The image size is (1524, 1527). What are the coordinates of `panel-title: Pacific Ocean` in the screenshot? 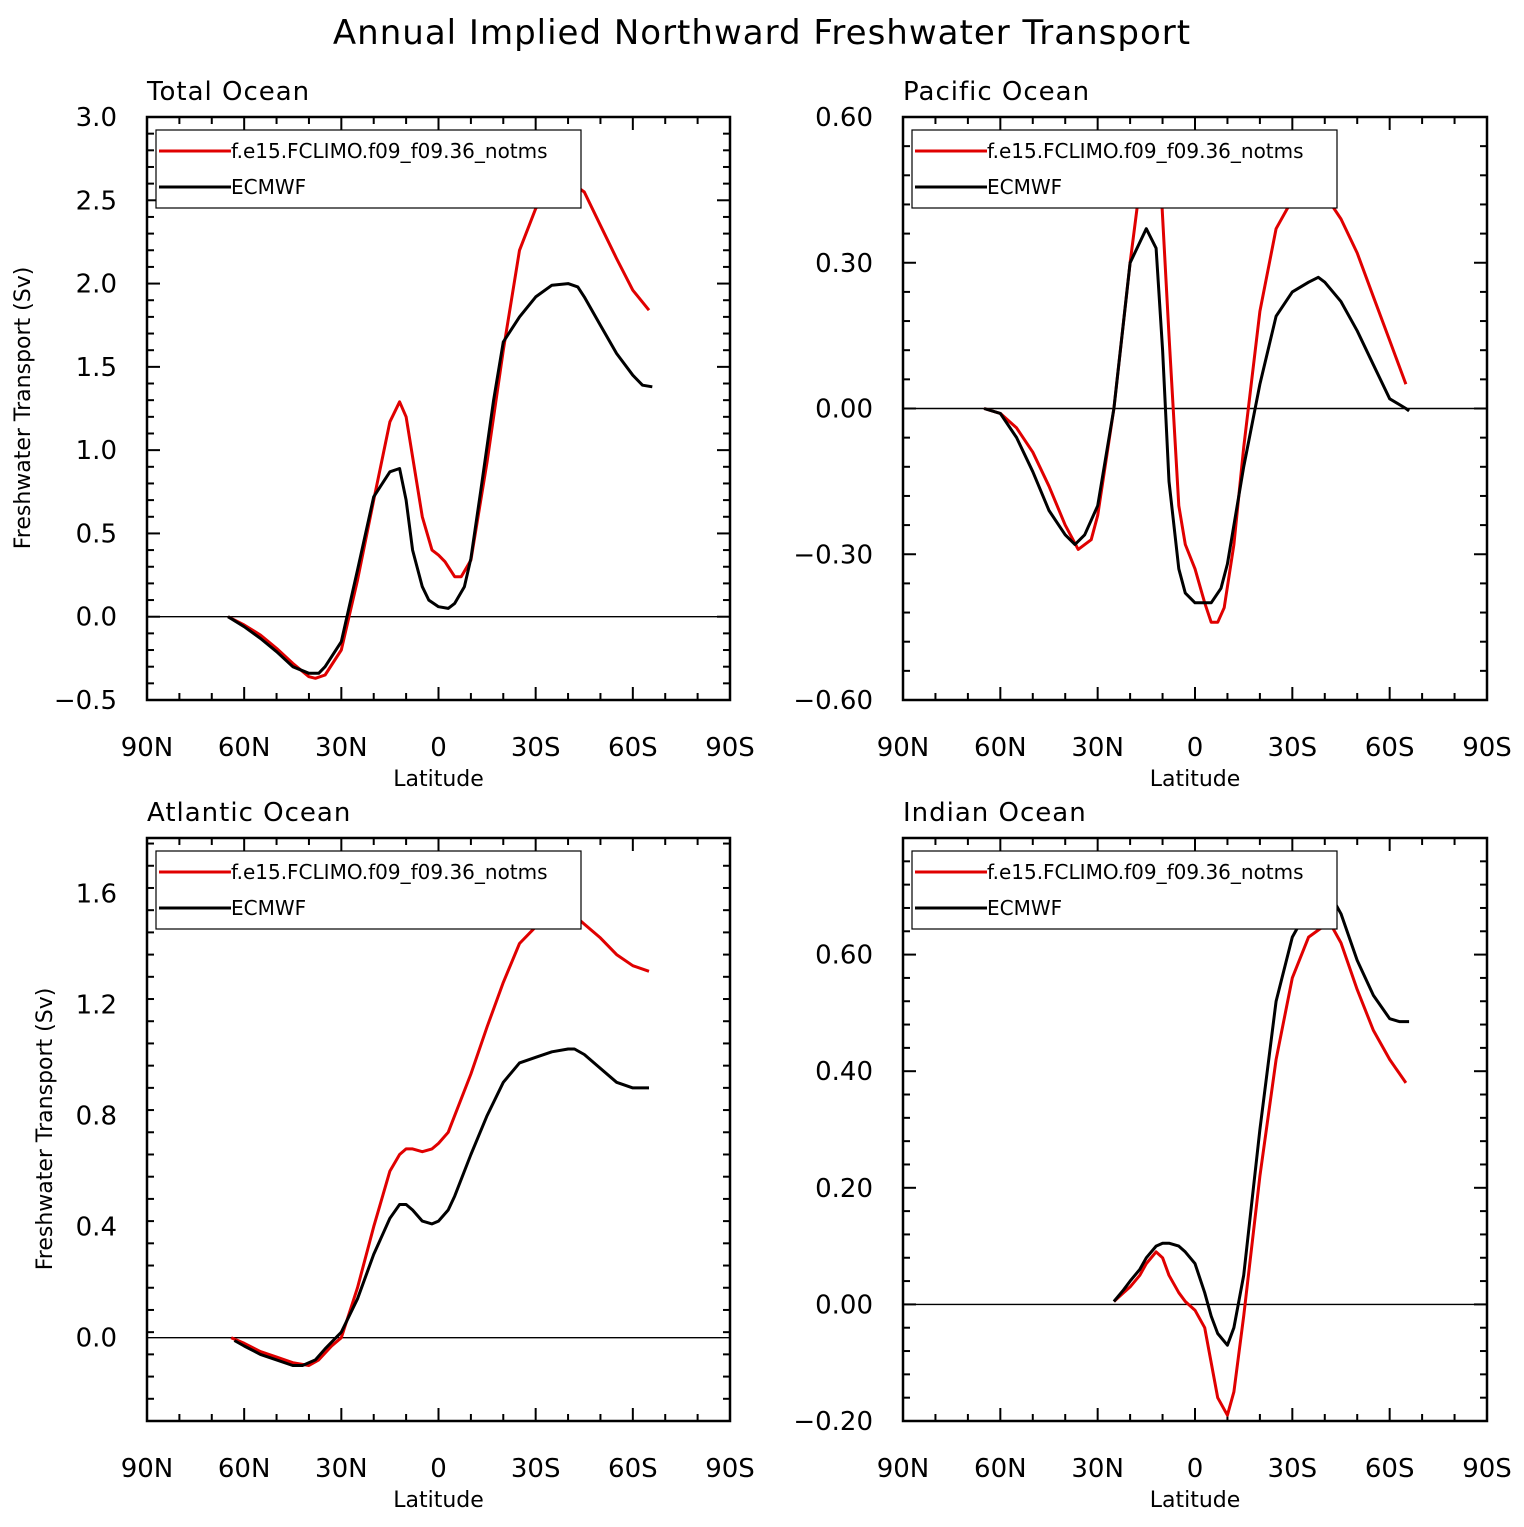 It's located at (996, 92).